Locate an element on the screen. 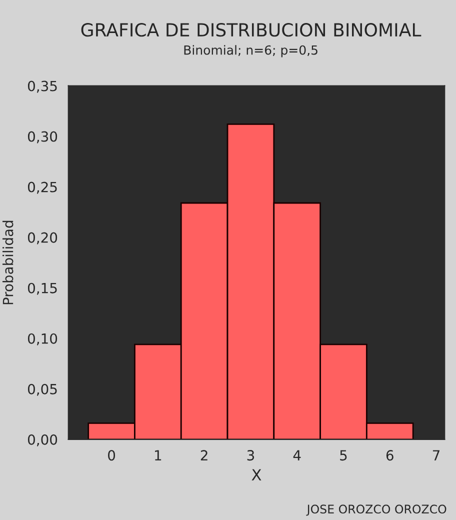  x-tick-label: 0 is located at coordinates (112, 455).